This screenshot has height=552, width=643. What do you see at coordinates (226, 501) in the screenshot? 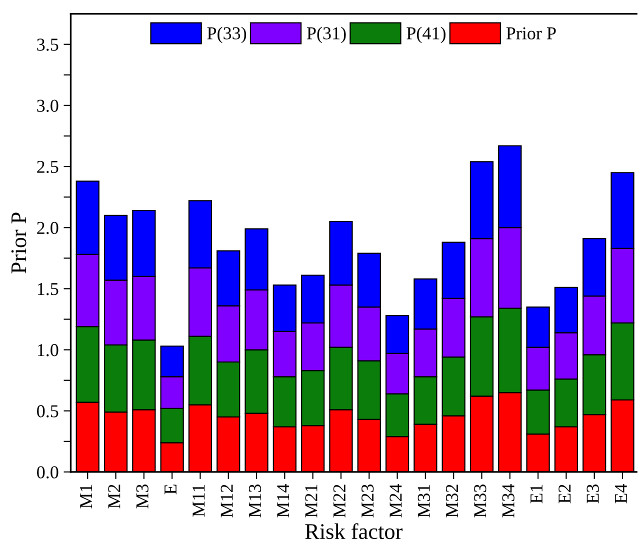
I see `x-tick-label: M12` at bounding box center [226, 501].